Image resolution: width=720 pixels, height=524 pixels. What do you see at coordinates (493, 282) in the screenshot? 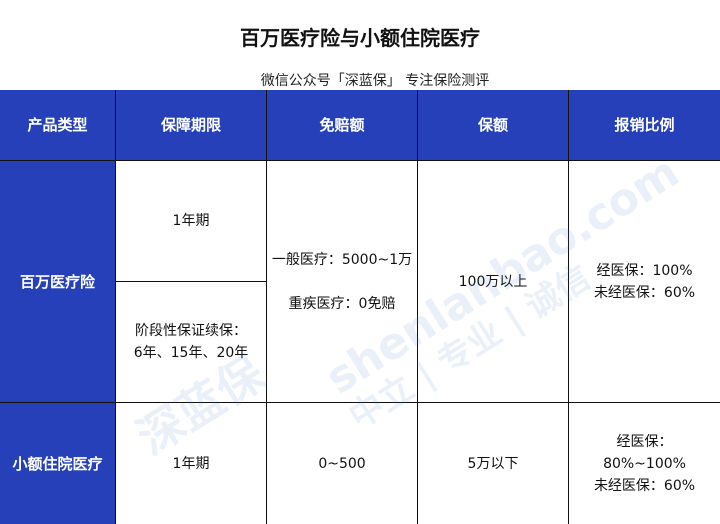
I see `row-amount: 100万以上` at bounding box center [493, 282].